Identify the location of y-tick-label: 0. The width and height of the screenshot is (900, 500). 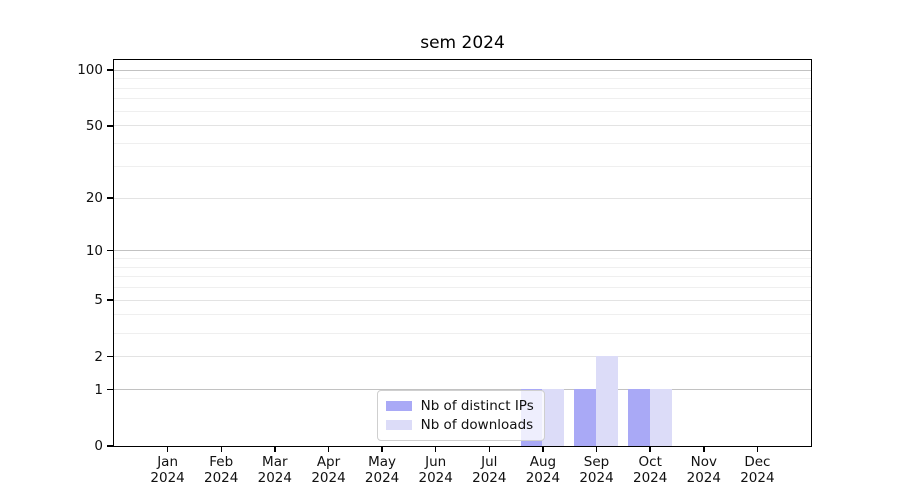
(98, 446).